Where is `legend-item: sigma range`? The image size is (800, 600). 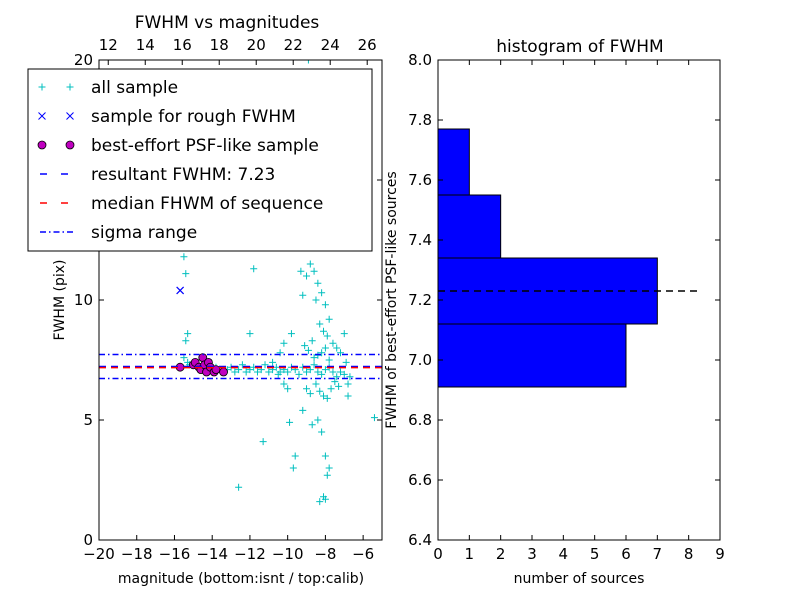
legend-item: sigma range is located at coordinates (118, 233).